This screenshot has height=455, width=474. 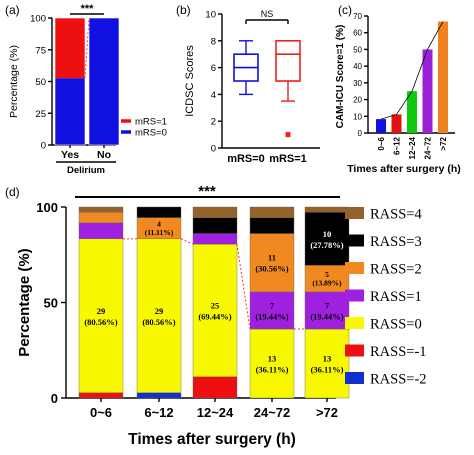 What do you see at coordinates (428, 147) in the screenshot?
I see `c-x-tick-label: 24~72` at bounding box center [428, 147].